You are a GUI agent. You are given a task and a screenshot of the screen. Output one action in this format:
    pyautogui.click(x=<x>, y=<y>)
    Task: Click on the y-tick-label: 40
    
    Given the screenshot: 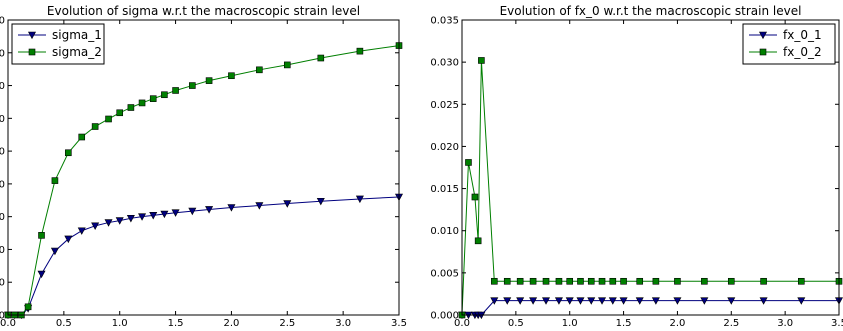 What is the action you would take?
    pyautogui.click(x=2, y=184)
    